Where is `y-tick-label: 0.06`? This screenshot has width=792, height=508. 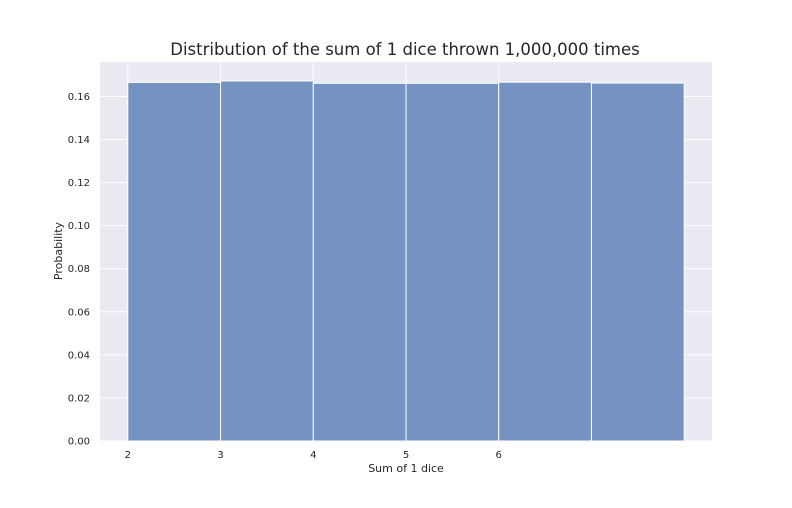 y-tick-label: 0.06 is located at coordinates (79, 312).